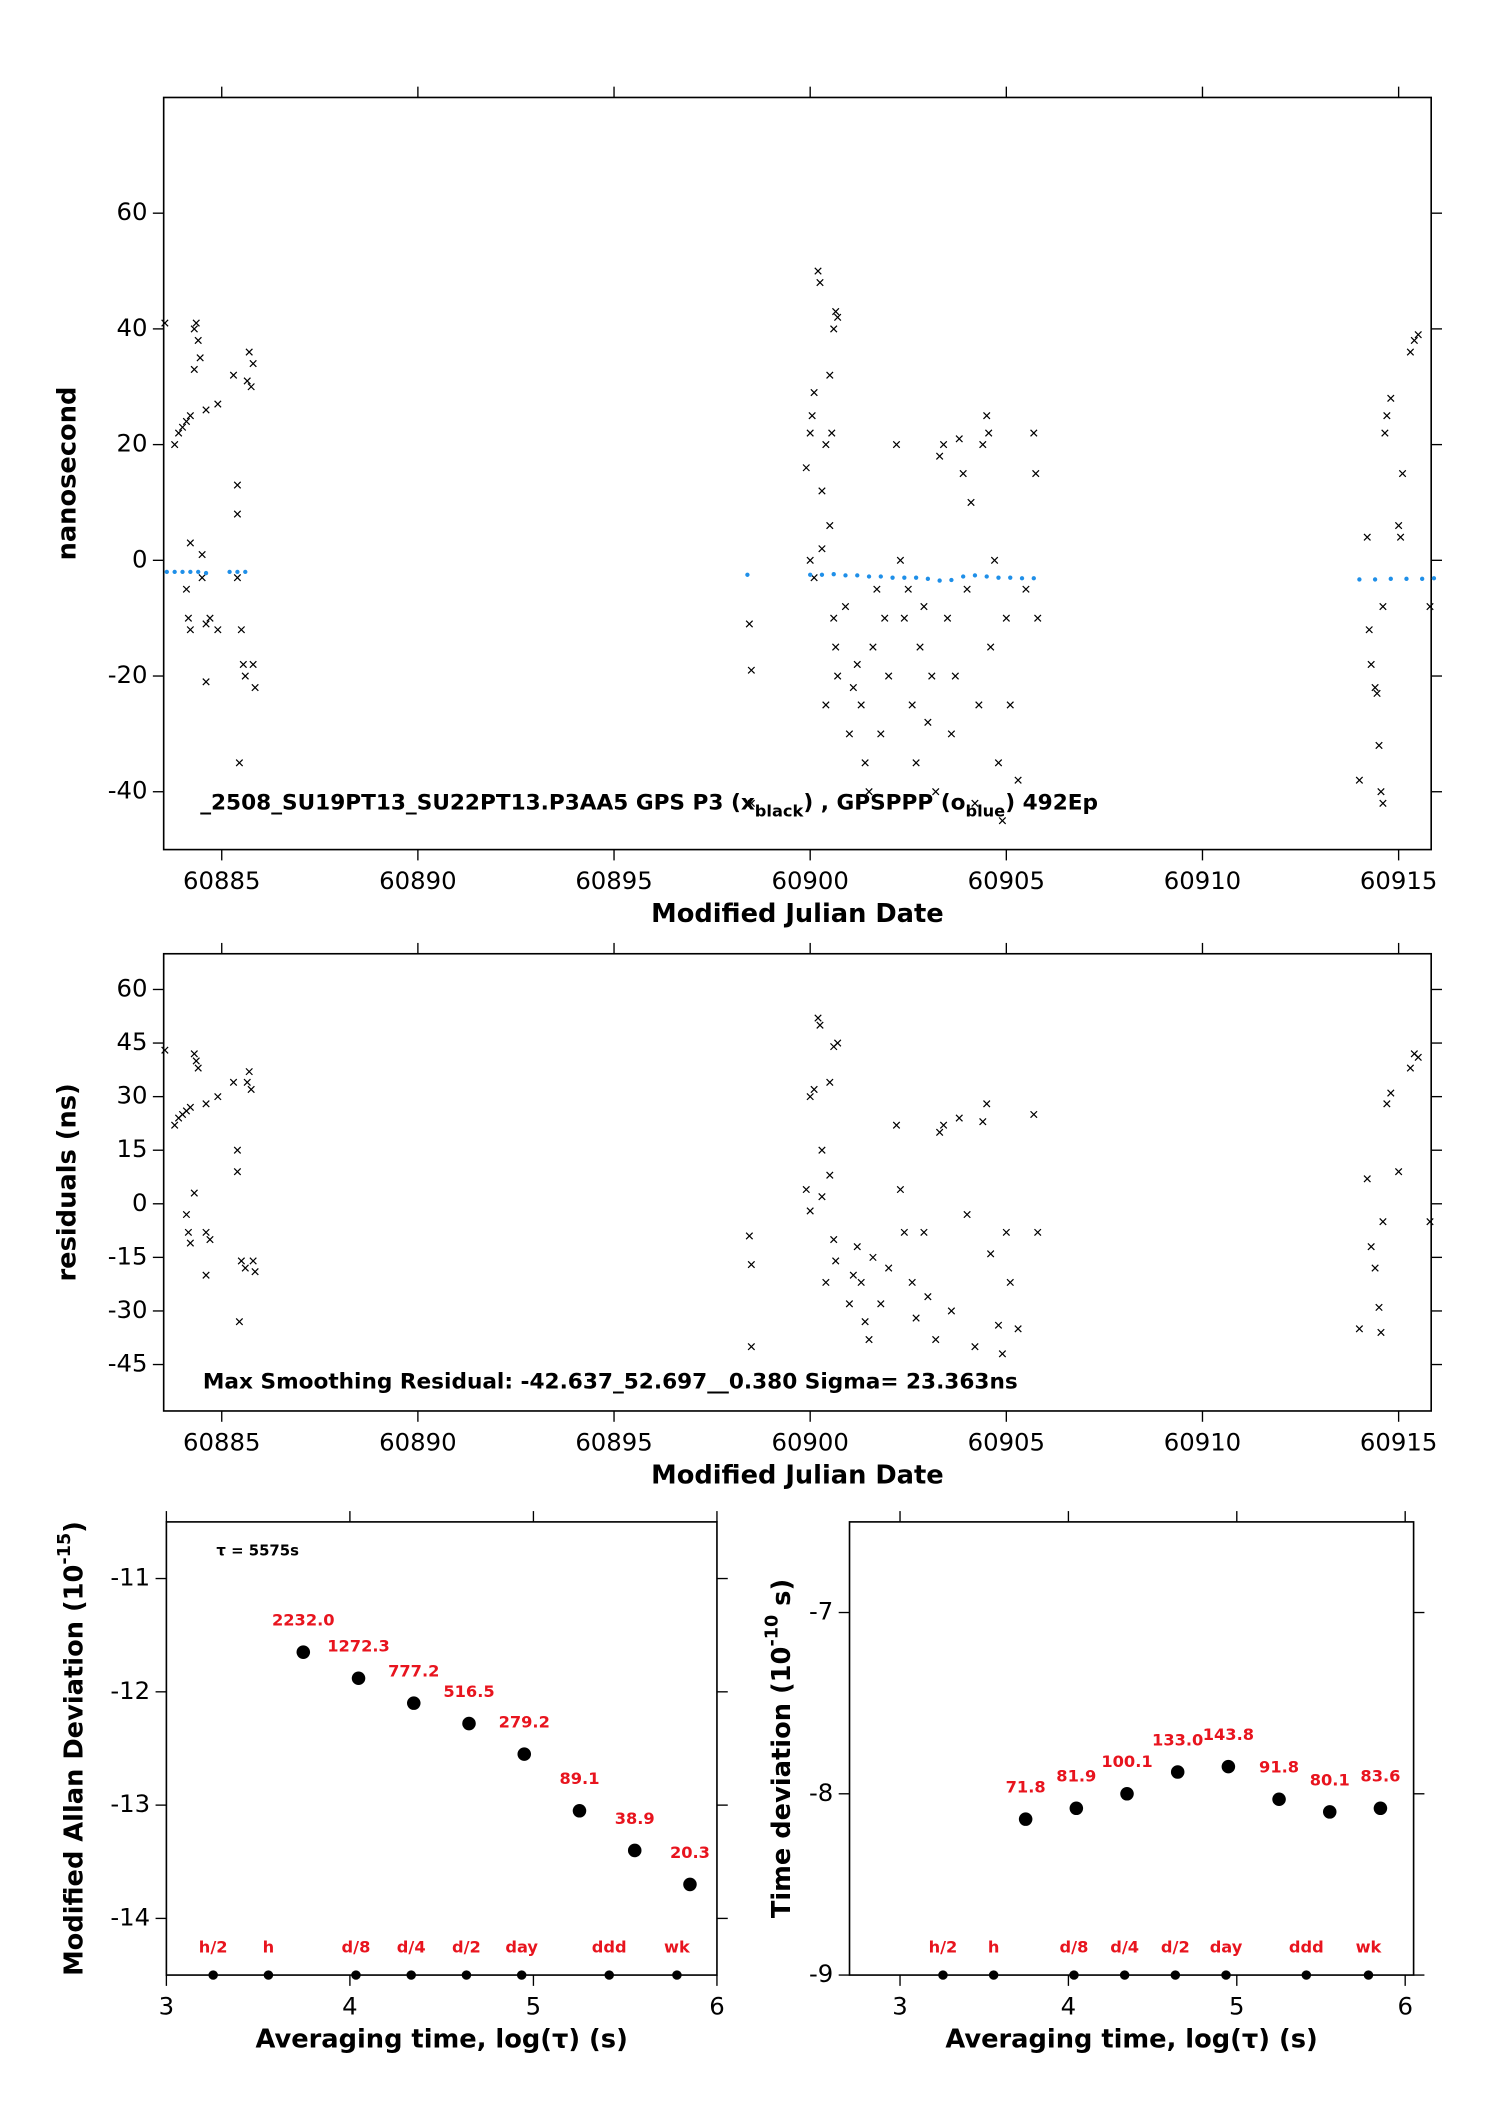 Image resolution: width=1488 pixels, height=2105 pixels. Describe the element at coordinates (131, 1095) in the screenshot. I see `y-tick-label: 30` at that location.